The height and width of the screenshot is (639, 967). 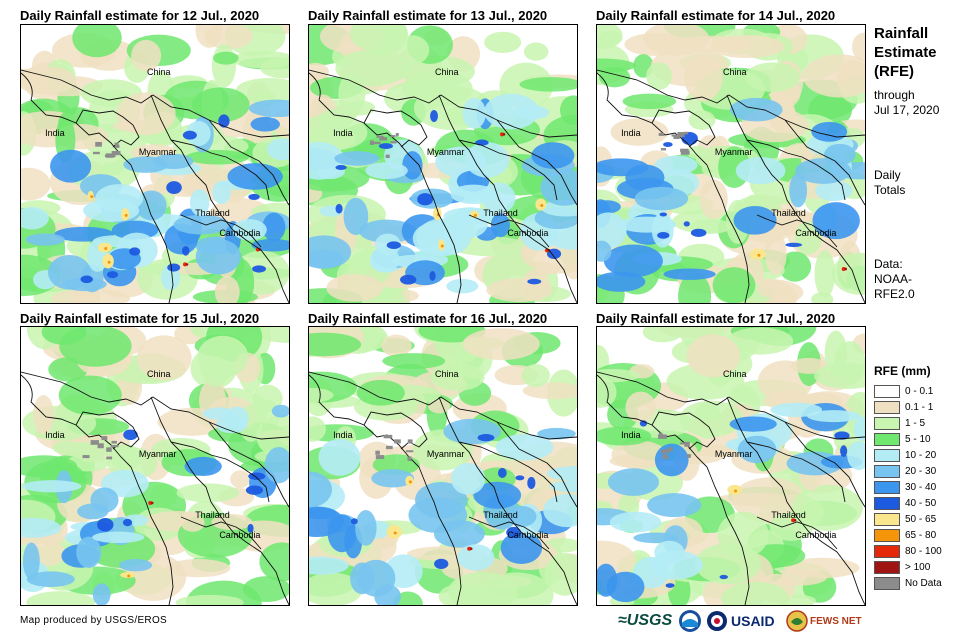 I want to click on rfe-title-line3: (RFE), so click(x=894, y=71).